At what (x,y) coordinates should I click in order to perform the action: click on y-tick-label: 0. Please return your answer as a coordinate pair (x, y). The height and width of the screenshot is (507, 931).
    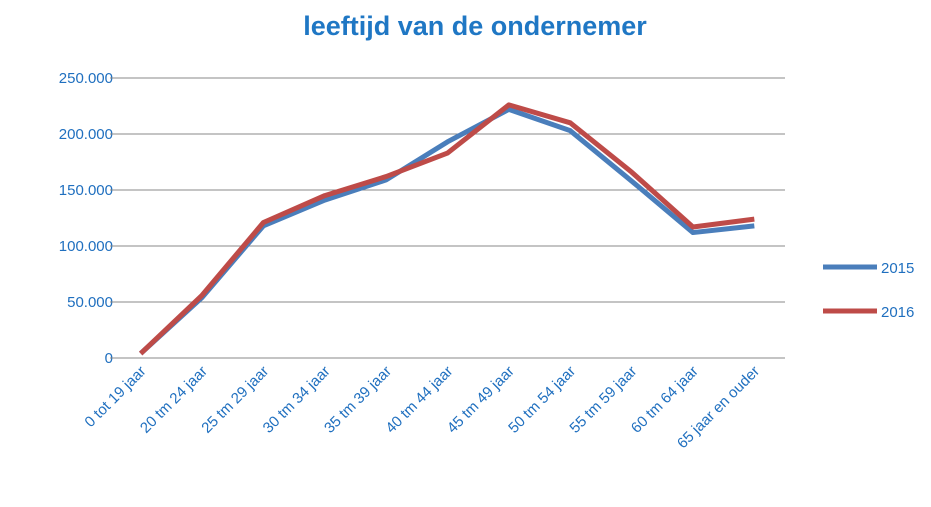
    Looking at the image, I should click on (109, 358).